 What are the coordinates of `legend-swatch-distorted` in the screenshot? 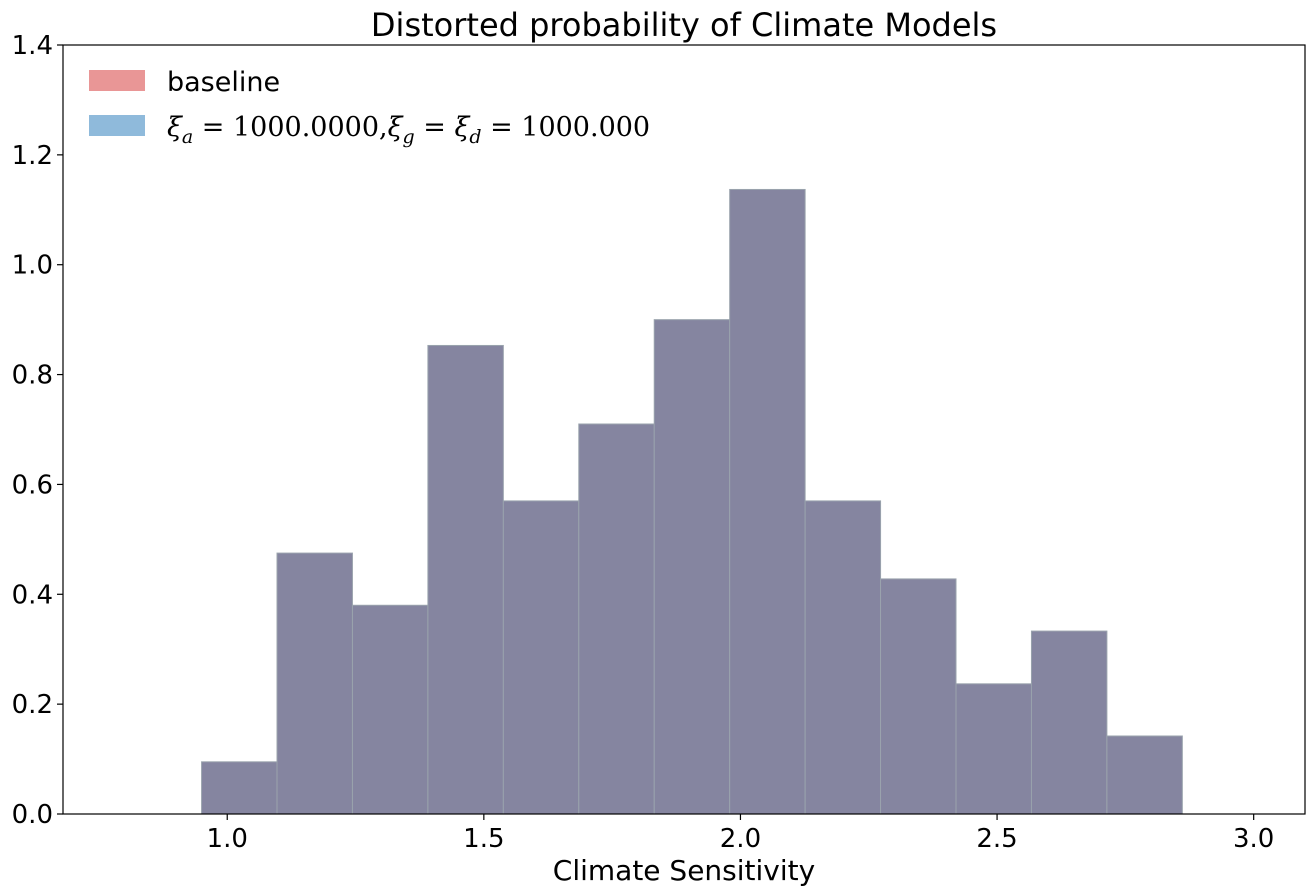 It's located at (117, 125).